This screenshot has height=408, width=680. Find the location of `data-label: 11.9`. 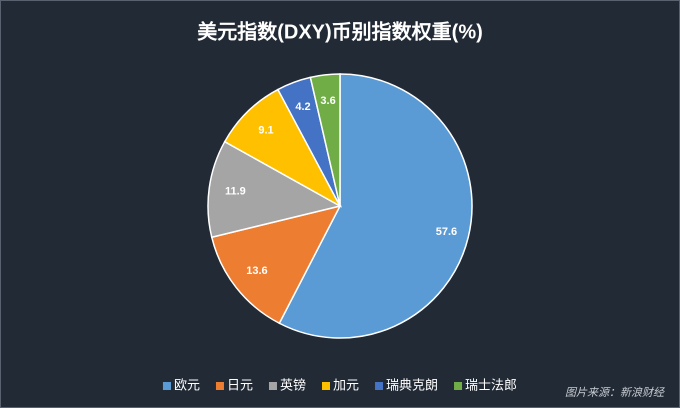

data-label: 11.9 is located at coordinates (235, 192).